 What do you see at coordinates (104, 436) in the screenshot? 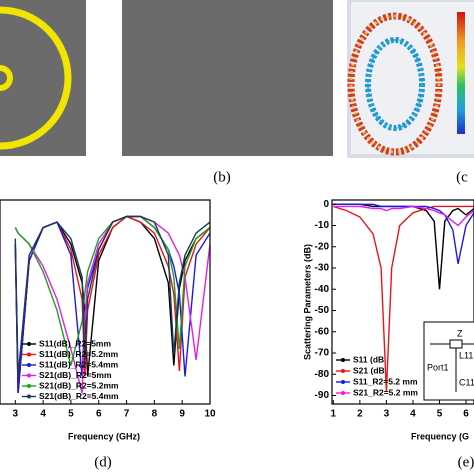
I see `x-axis-label: Frequency (GHz)` at bounding box center [104, 436].